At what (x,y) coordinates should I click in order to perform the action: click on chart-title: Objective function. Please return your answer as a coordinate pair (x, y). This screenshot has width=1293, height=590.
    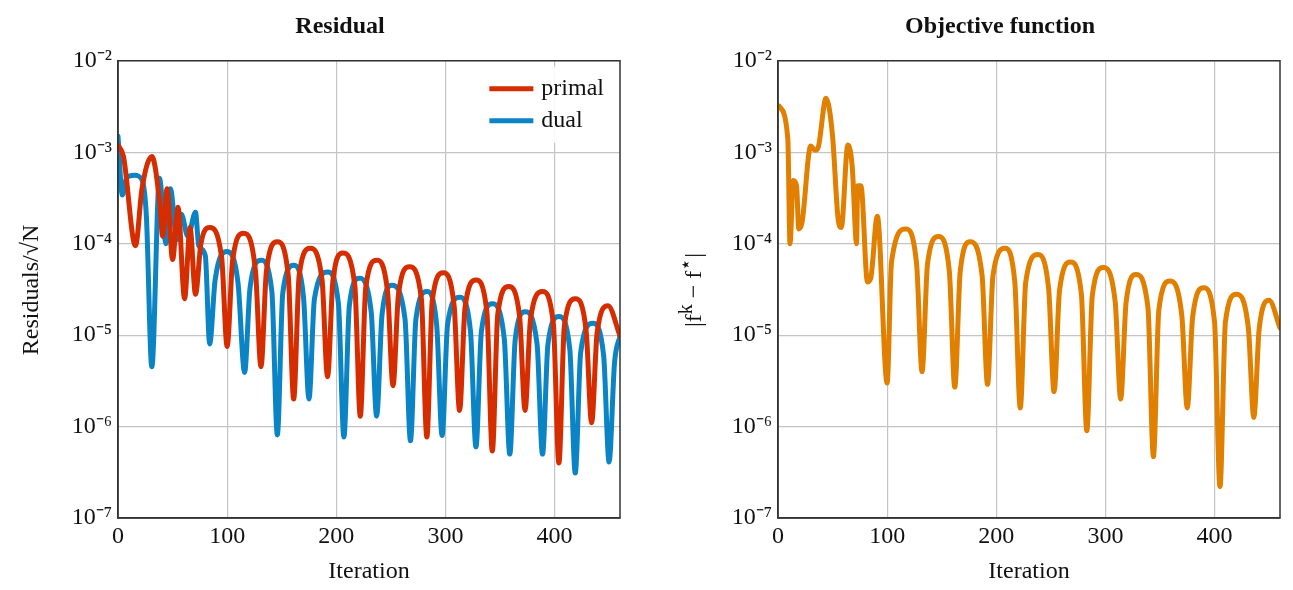
    Looking at the image, I should click on (1000, 24).